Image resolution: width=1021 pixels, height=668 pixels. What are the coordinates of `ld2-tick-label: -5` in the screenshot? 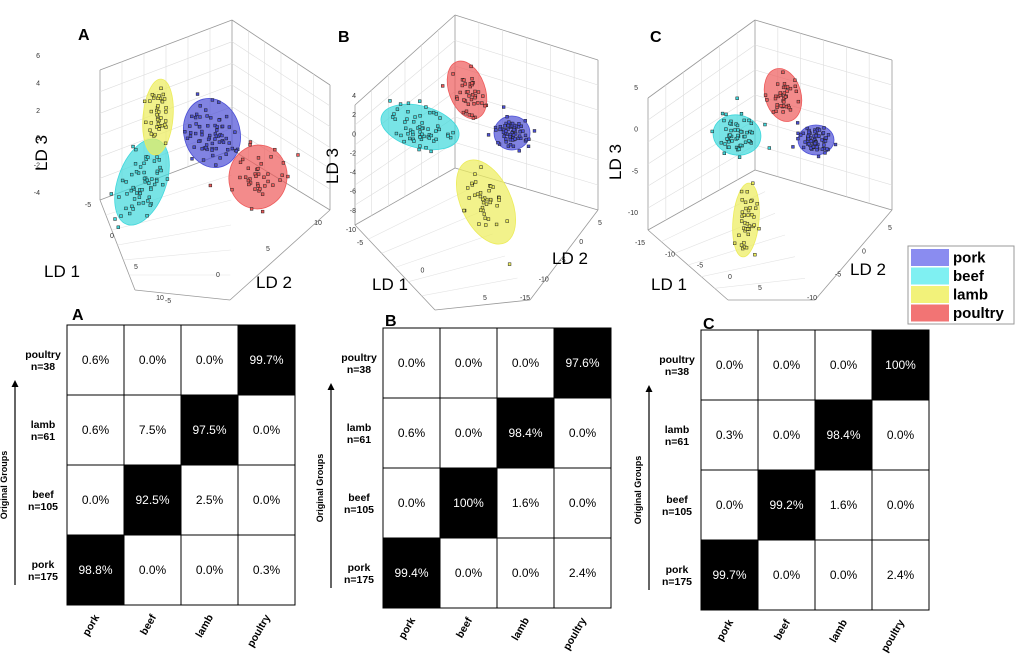 It's located at (838, 275).